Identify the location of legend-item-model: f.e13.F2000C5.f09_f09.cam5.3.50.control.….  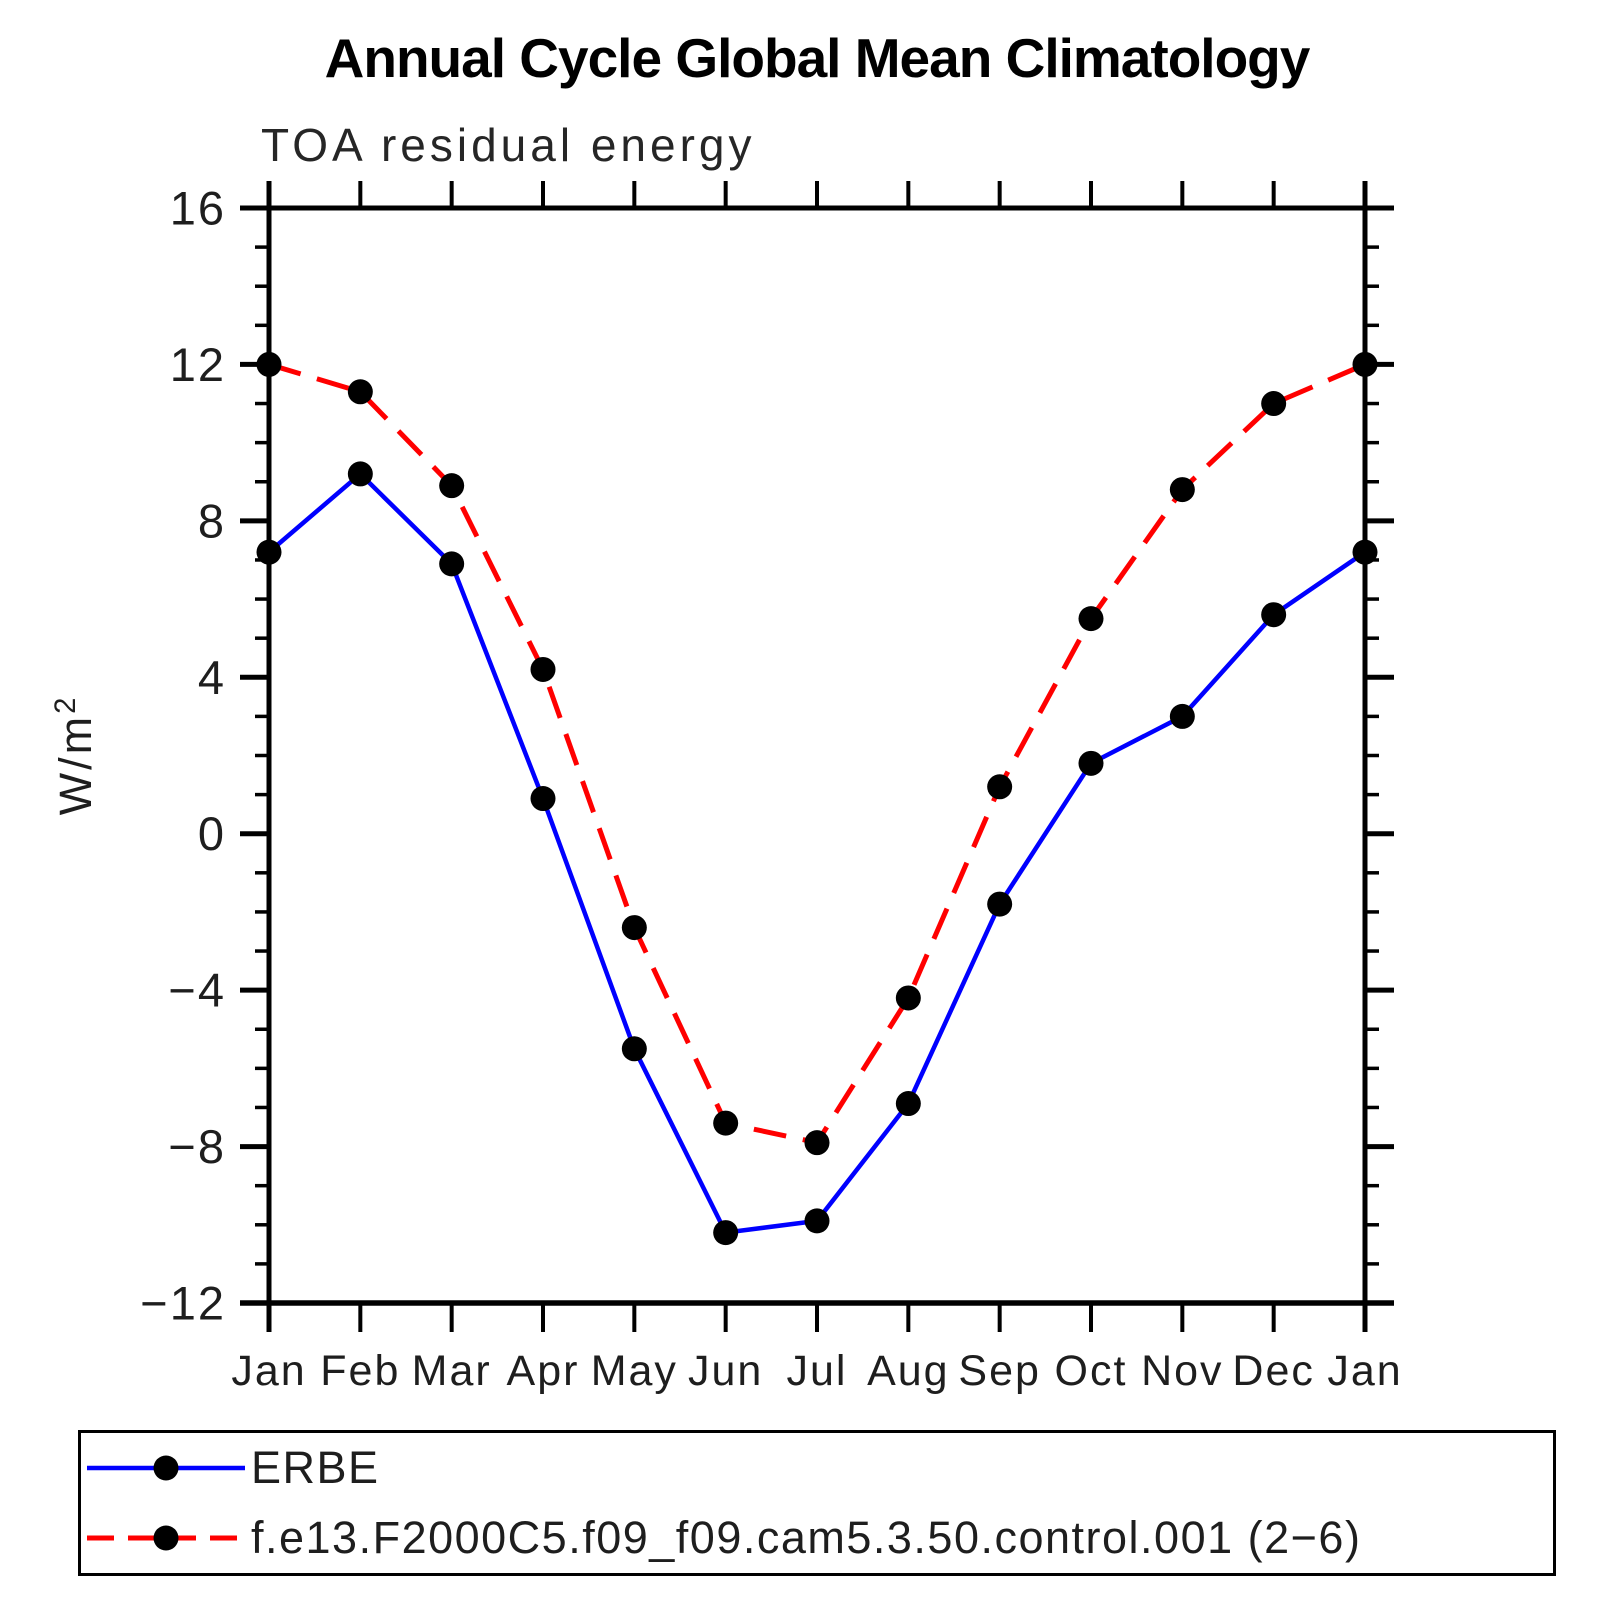
(817, 1538).